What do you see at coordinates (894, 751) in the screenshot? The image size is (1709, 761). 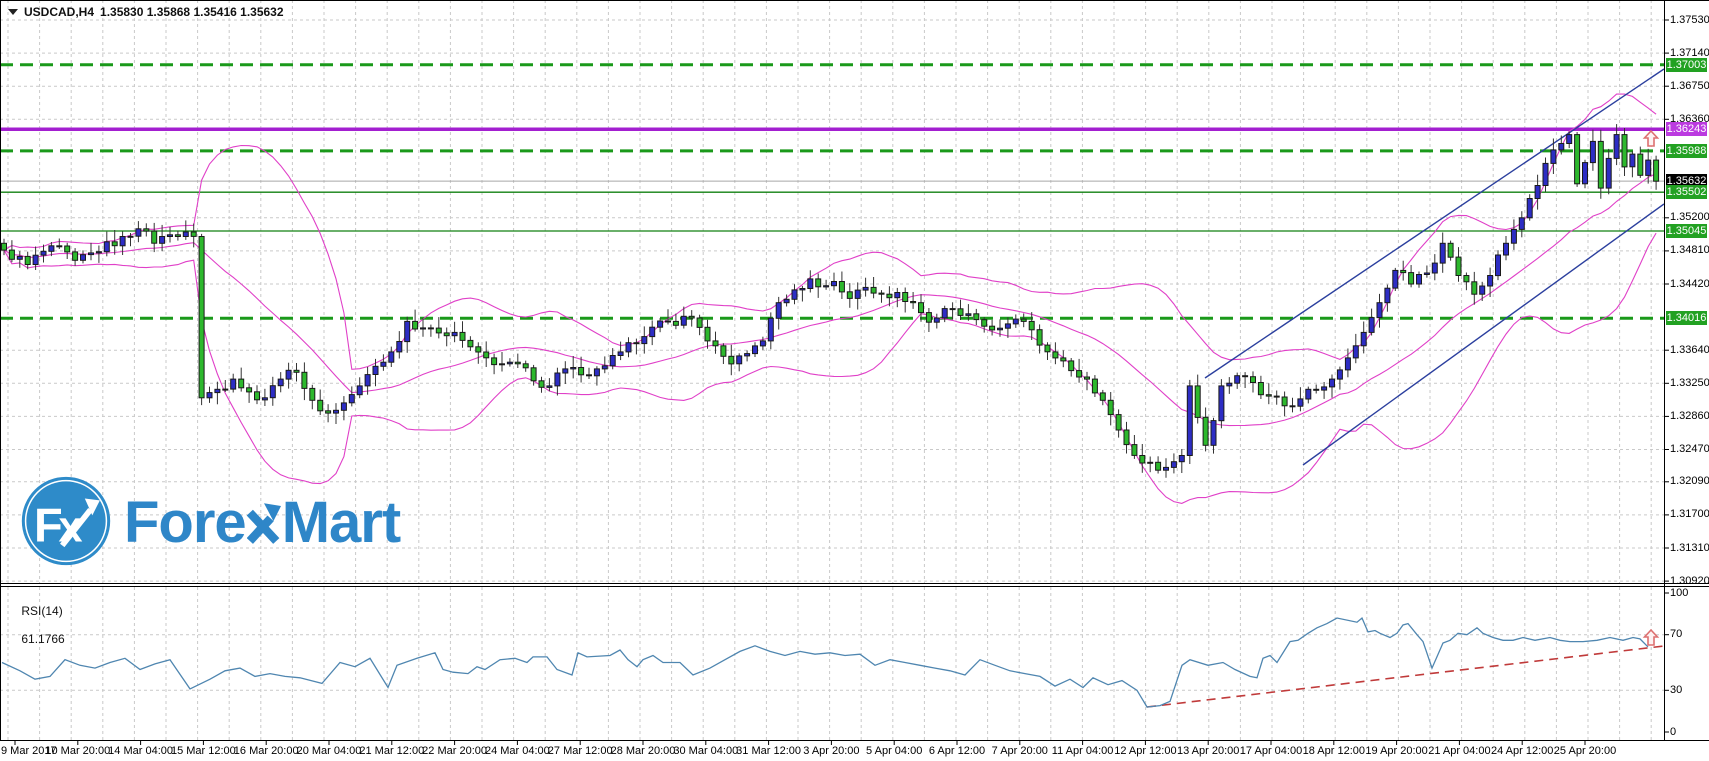 I see `time-axis-label: 5 Apr 04:00` at bounding box center [894, 751].